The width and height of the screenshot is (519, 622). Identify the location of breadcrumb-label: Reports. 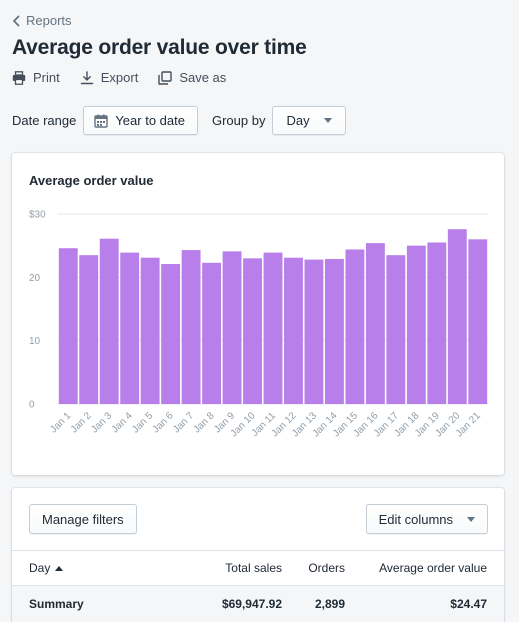
(49, 20).